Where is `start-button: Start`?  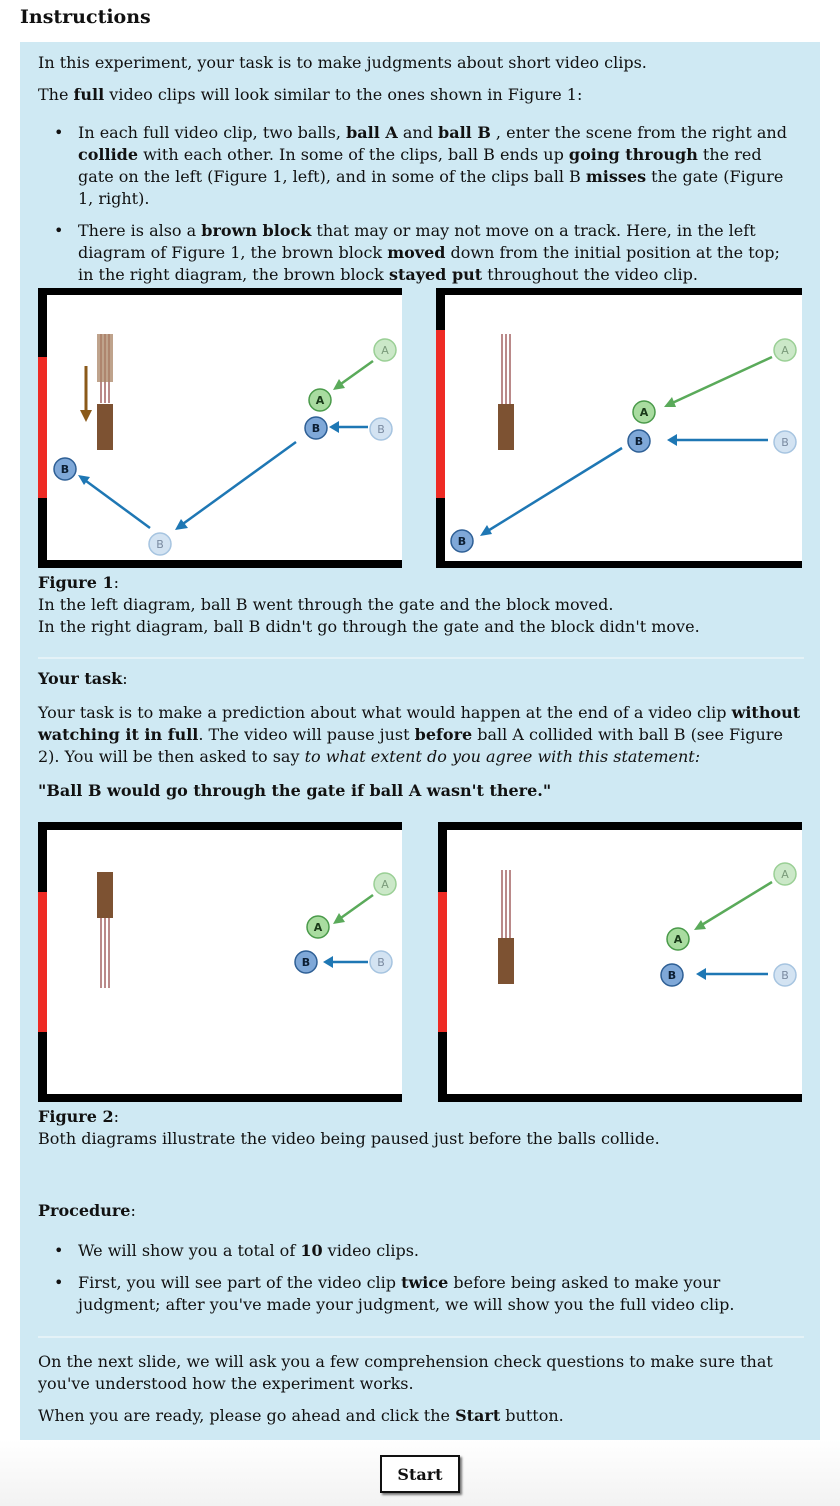 start-button: Start is located at coordinates (420, 1474).